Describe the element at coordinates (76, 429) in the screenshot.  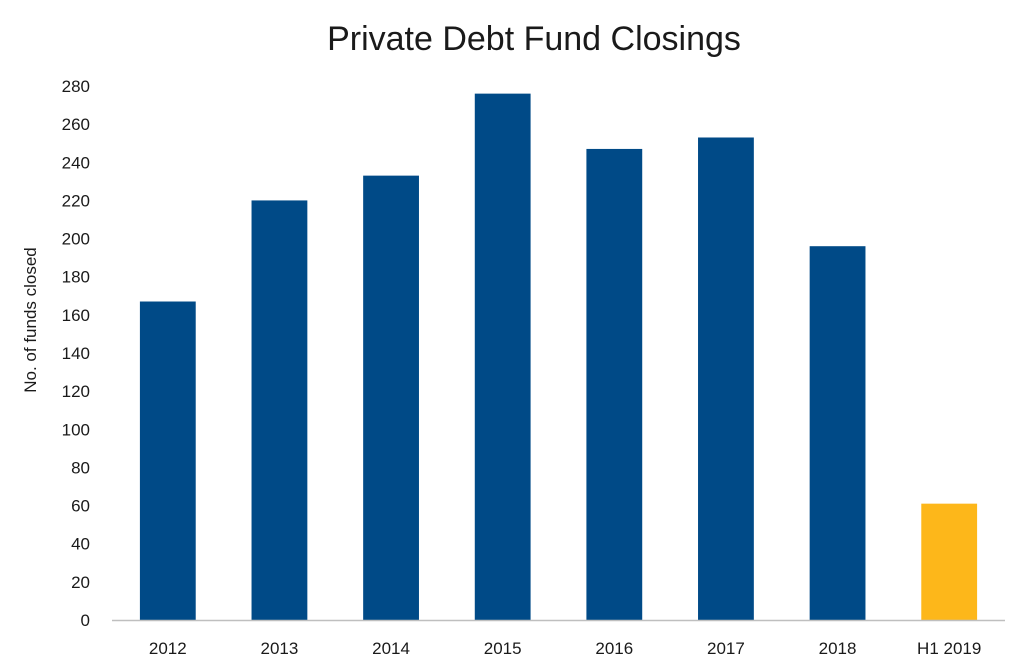
I see `y-tick-label: 100` at that location.